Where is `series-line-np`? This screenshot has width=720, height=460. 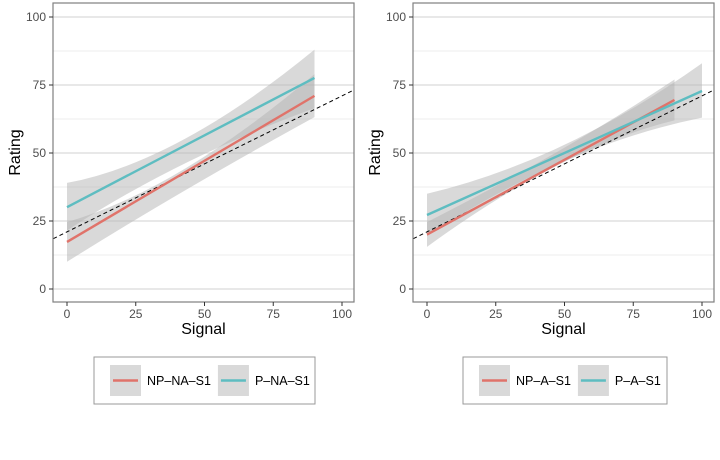
series-line-np is located at coordinates (191, 168).